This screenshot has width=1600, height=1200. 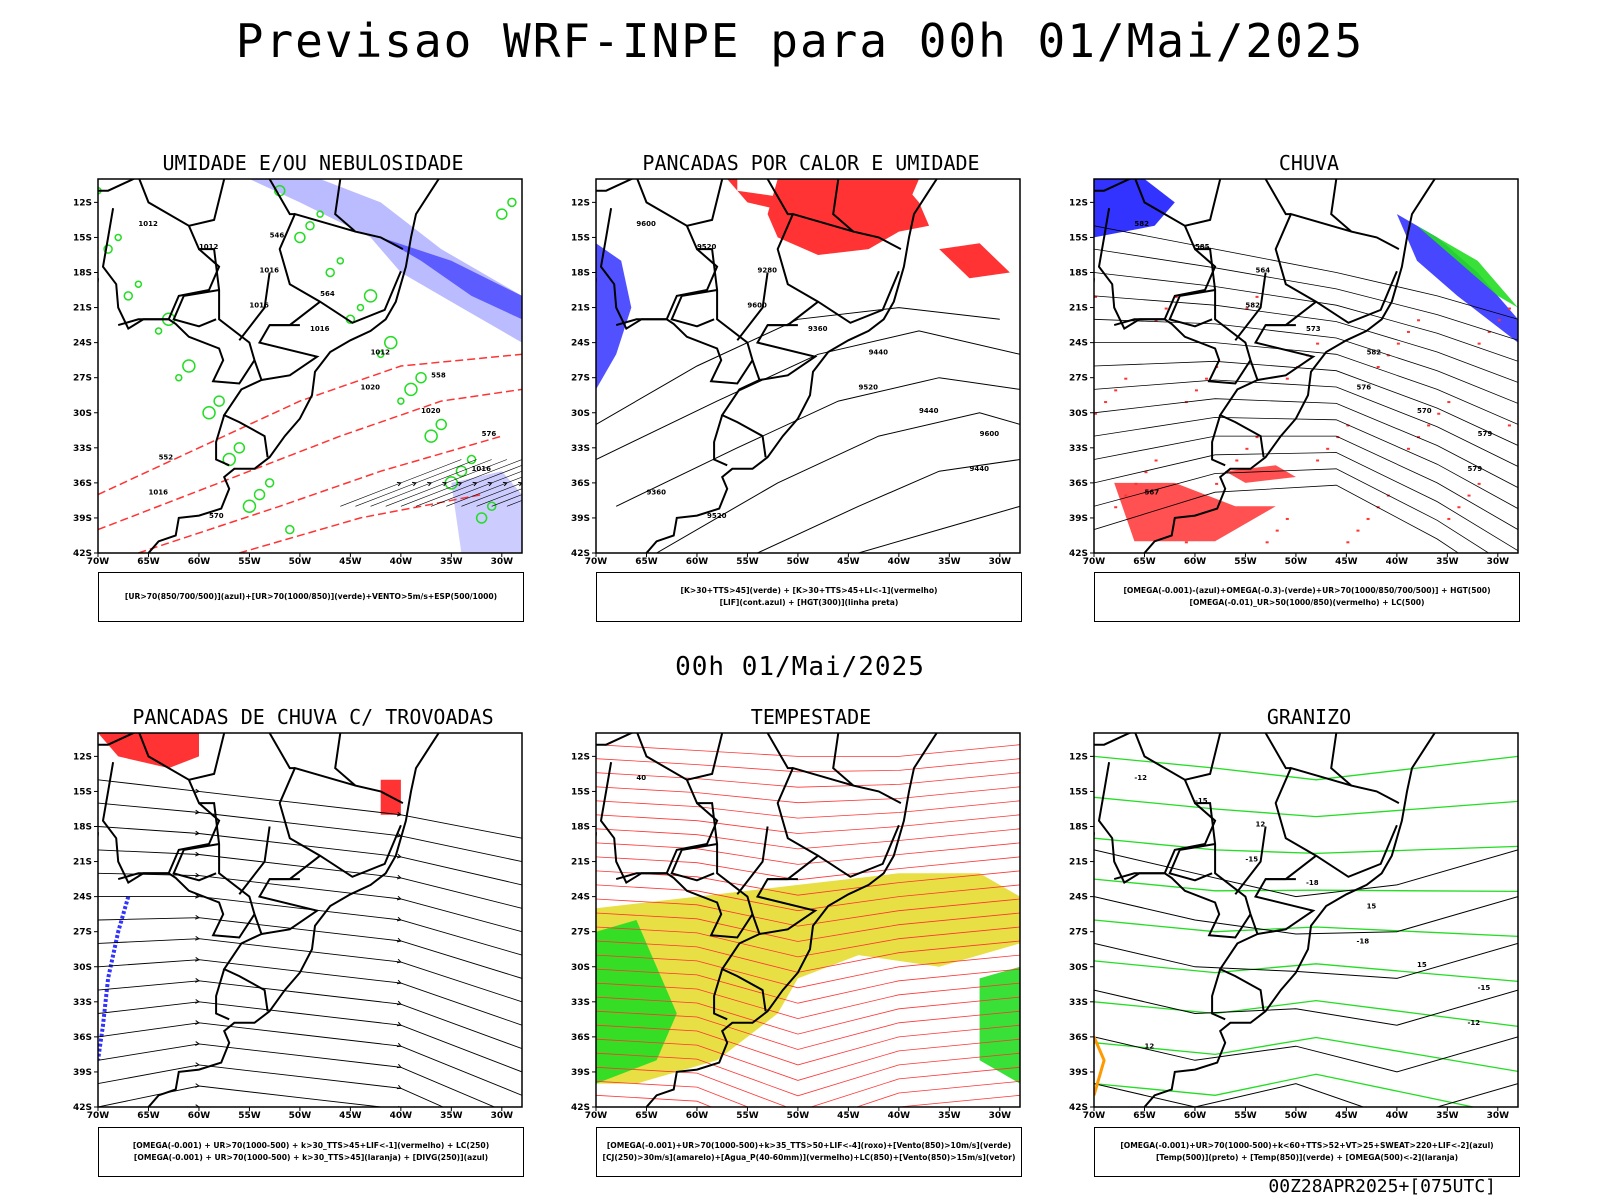 I want to click on run-timestamp: 00Z28APR2025+[075UTC], so click(x=1382, y=1186).